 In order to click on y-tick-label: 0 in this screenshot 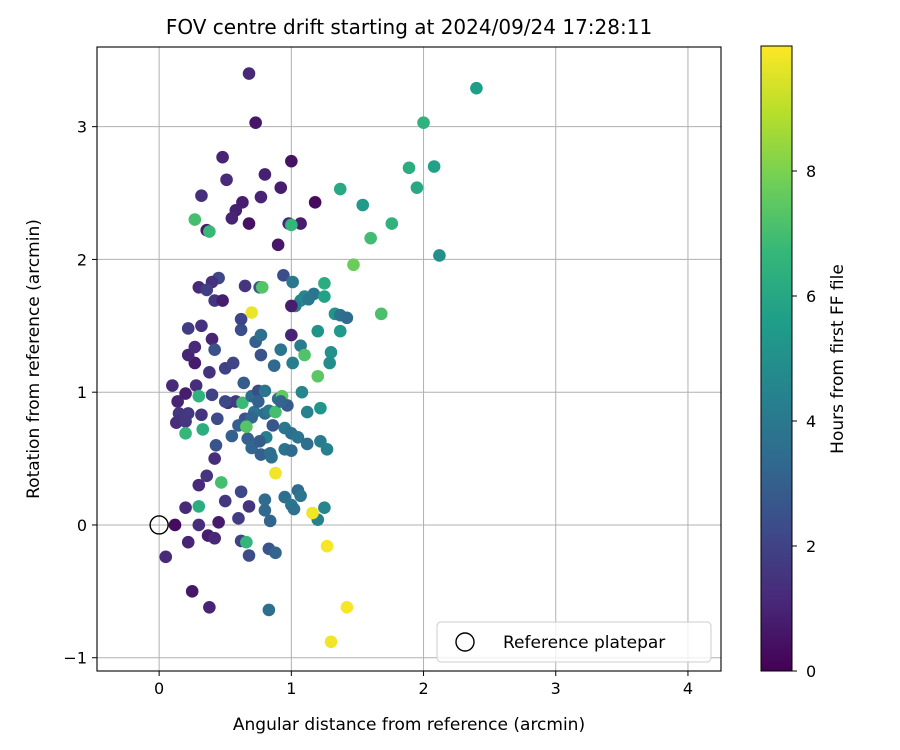, I will do `click(82, 525)`.